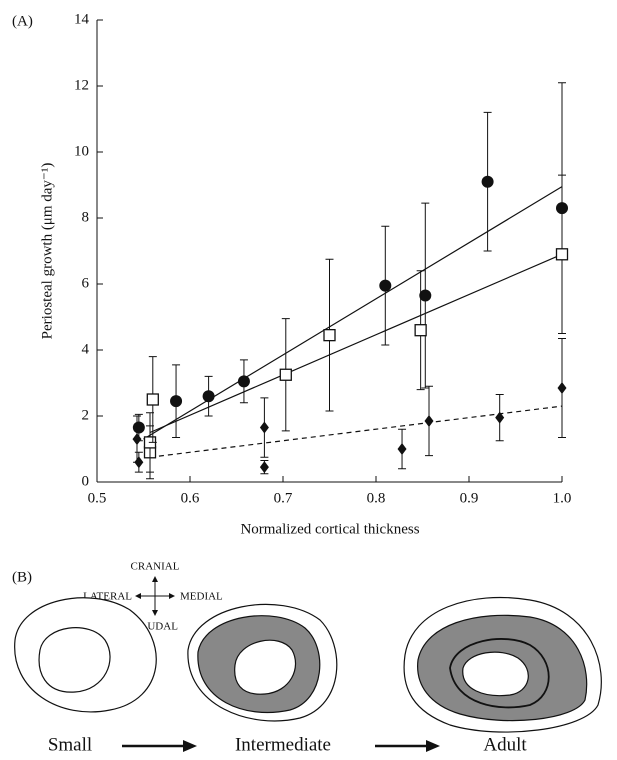 This screenshot has height=760, width=617. I want to click on y-tick-label: 0, so click(86, 481).